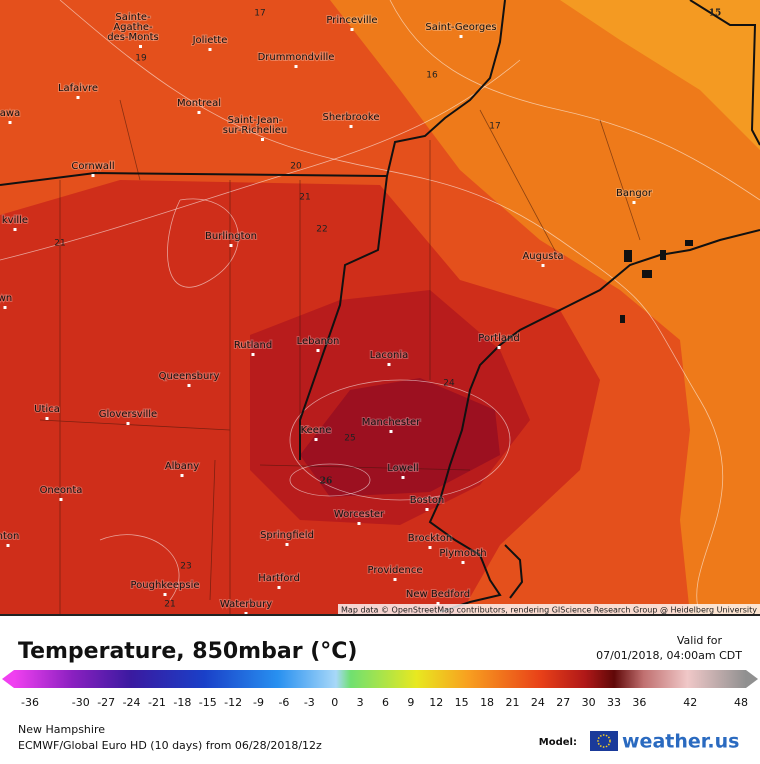  What do you see at coordinates (210, 40) in the screenshot?
I see `city-label: Joliette` at bounding box center [210, 40].